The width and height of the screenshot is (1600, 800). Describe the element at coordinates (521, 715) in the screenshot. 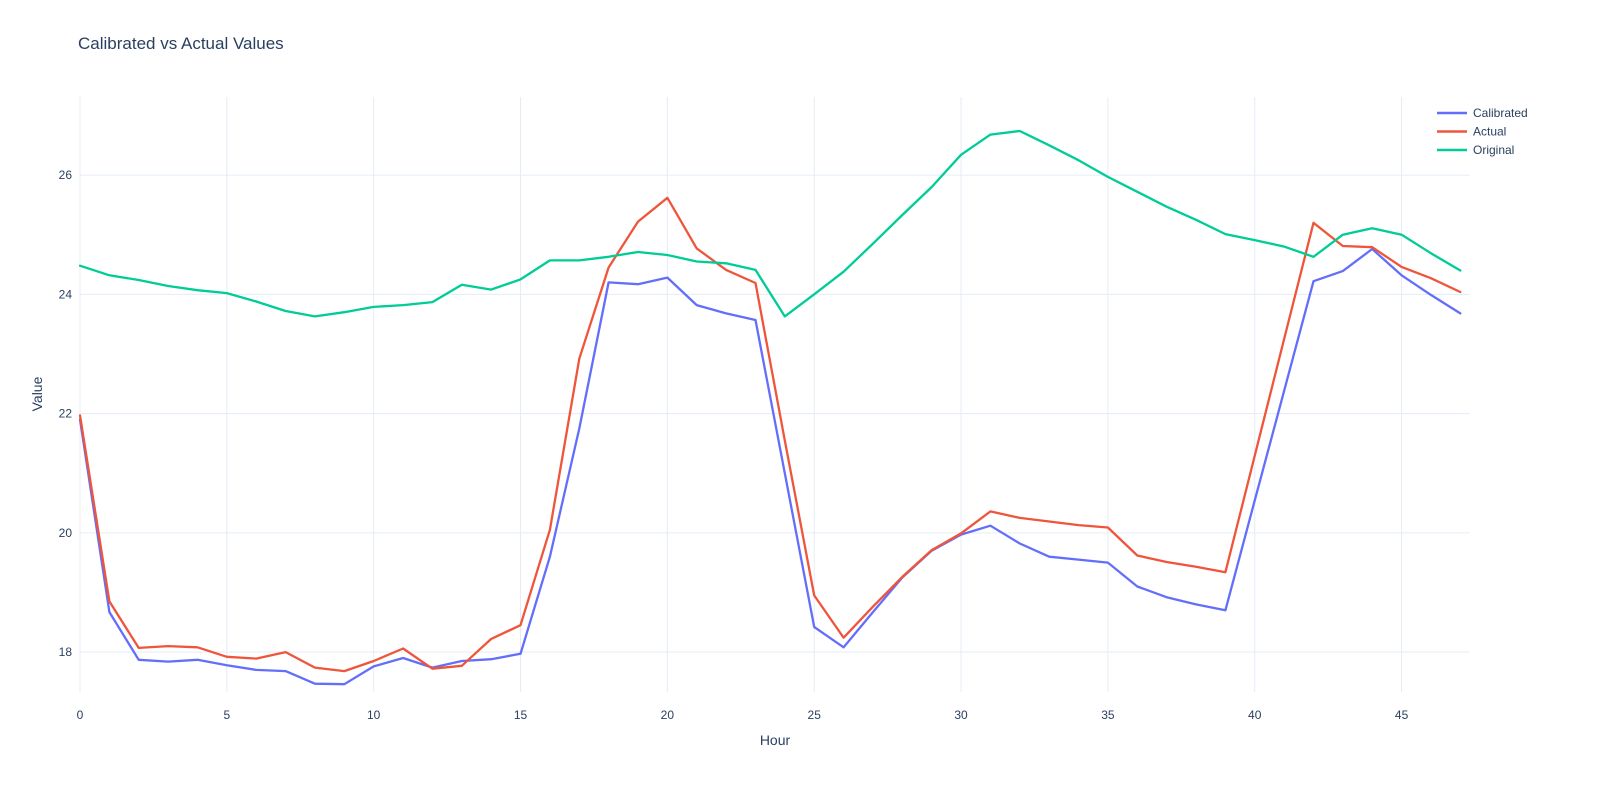

I see `x-tick-label: 15` at that location.